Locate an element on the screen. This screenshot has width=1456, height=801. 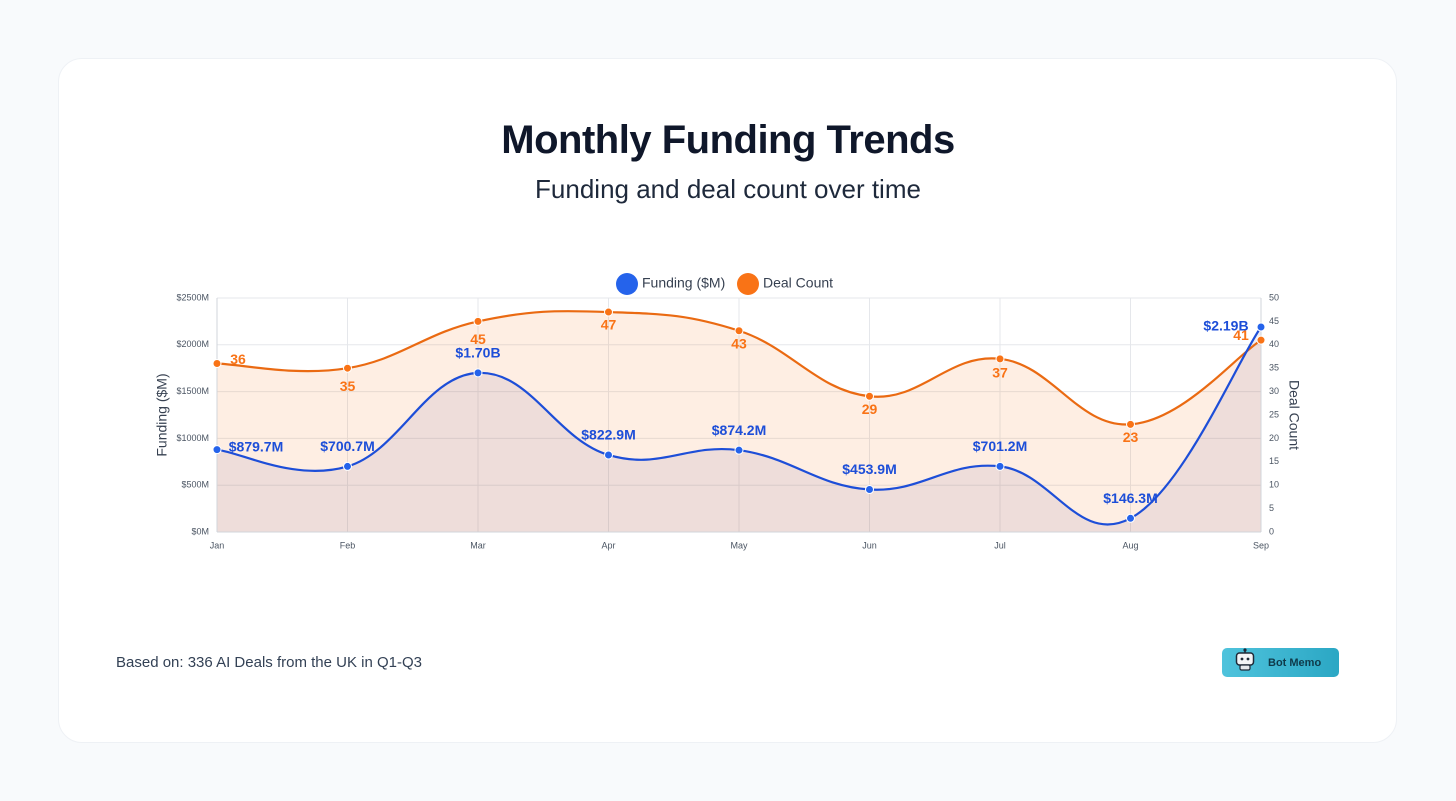
funding-data-label: $146.3M is located at coordinates (1130, 498).